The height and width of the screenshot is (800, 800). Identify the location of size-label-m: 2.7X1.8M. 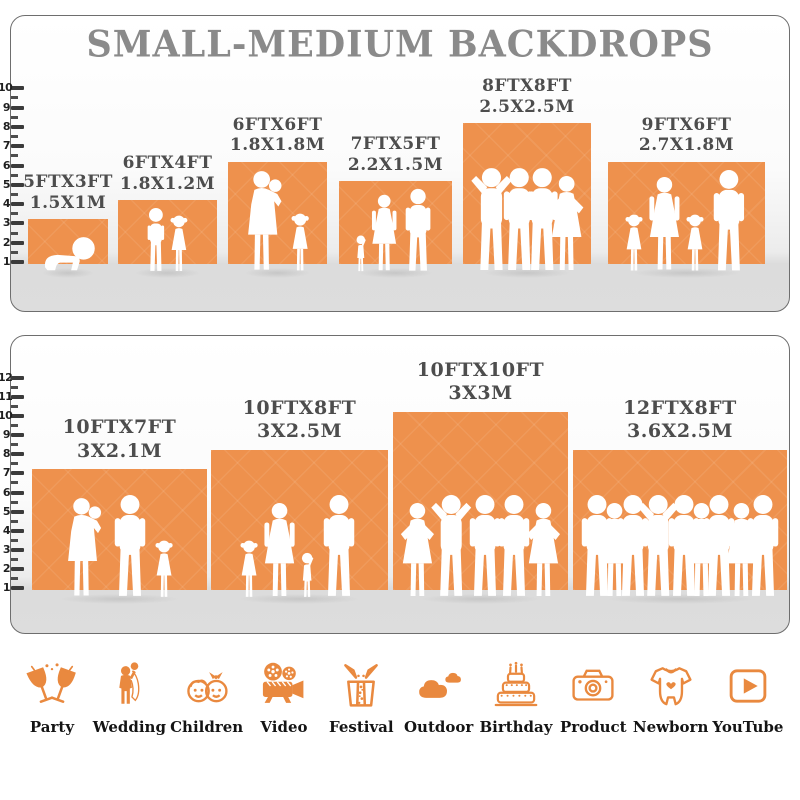
(686, 145).